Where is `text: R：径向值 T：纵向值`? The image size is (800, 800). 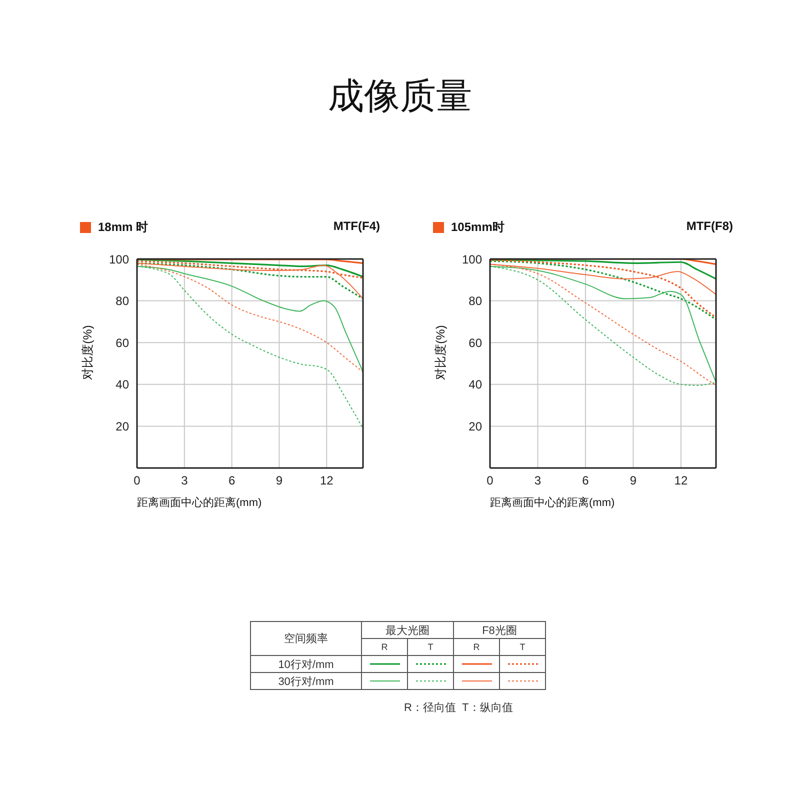
text: R：径向值 T：纵向值 is located at coordinates (459, 708).